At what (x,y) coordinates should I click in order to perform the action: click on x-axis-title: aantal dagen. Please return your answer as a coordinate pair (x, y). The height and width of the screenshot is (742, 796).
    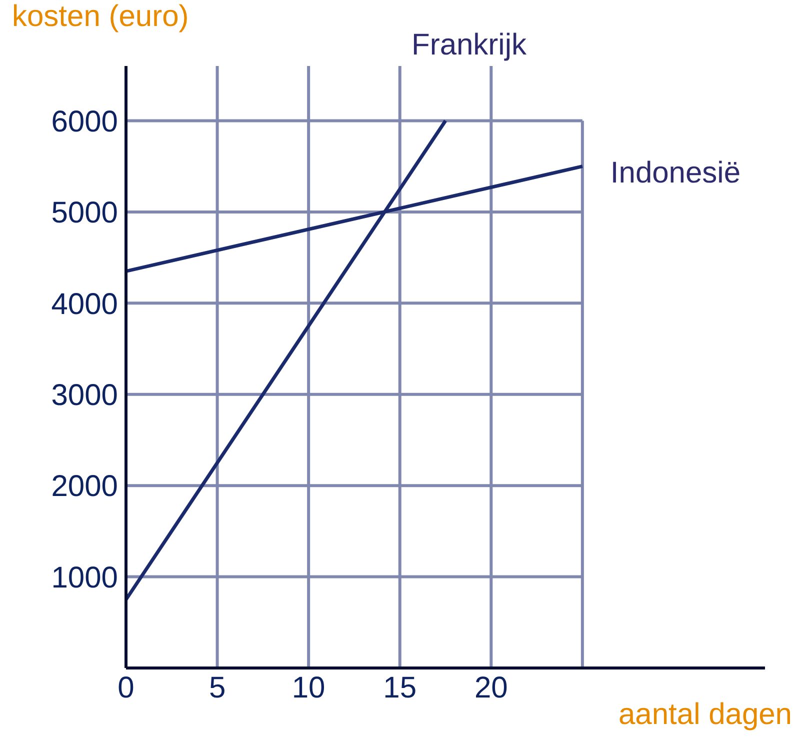
    Looking at the image, I should click on (705, 715).